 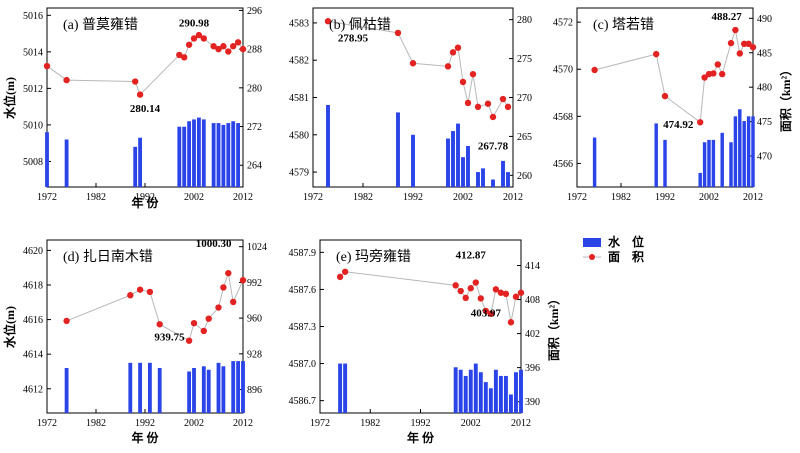 What do you see at coordinates (524, 20) in the screenshot?
I see `y-tick-label-right: 280` at bounding box center [524, 20].